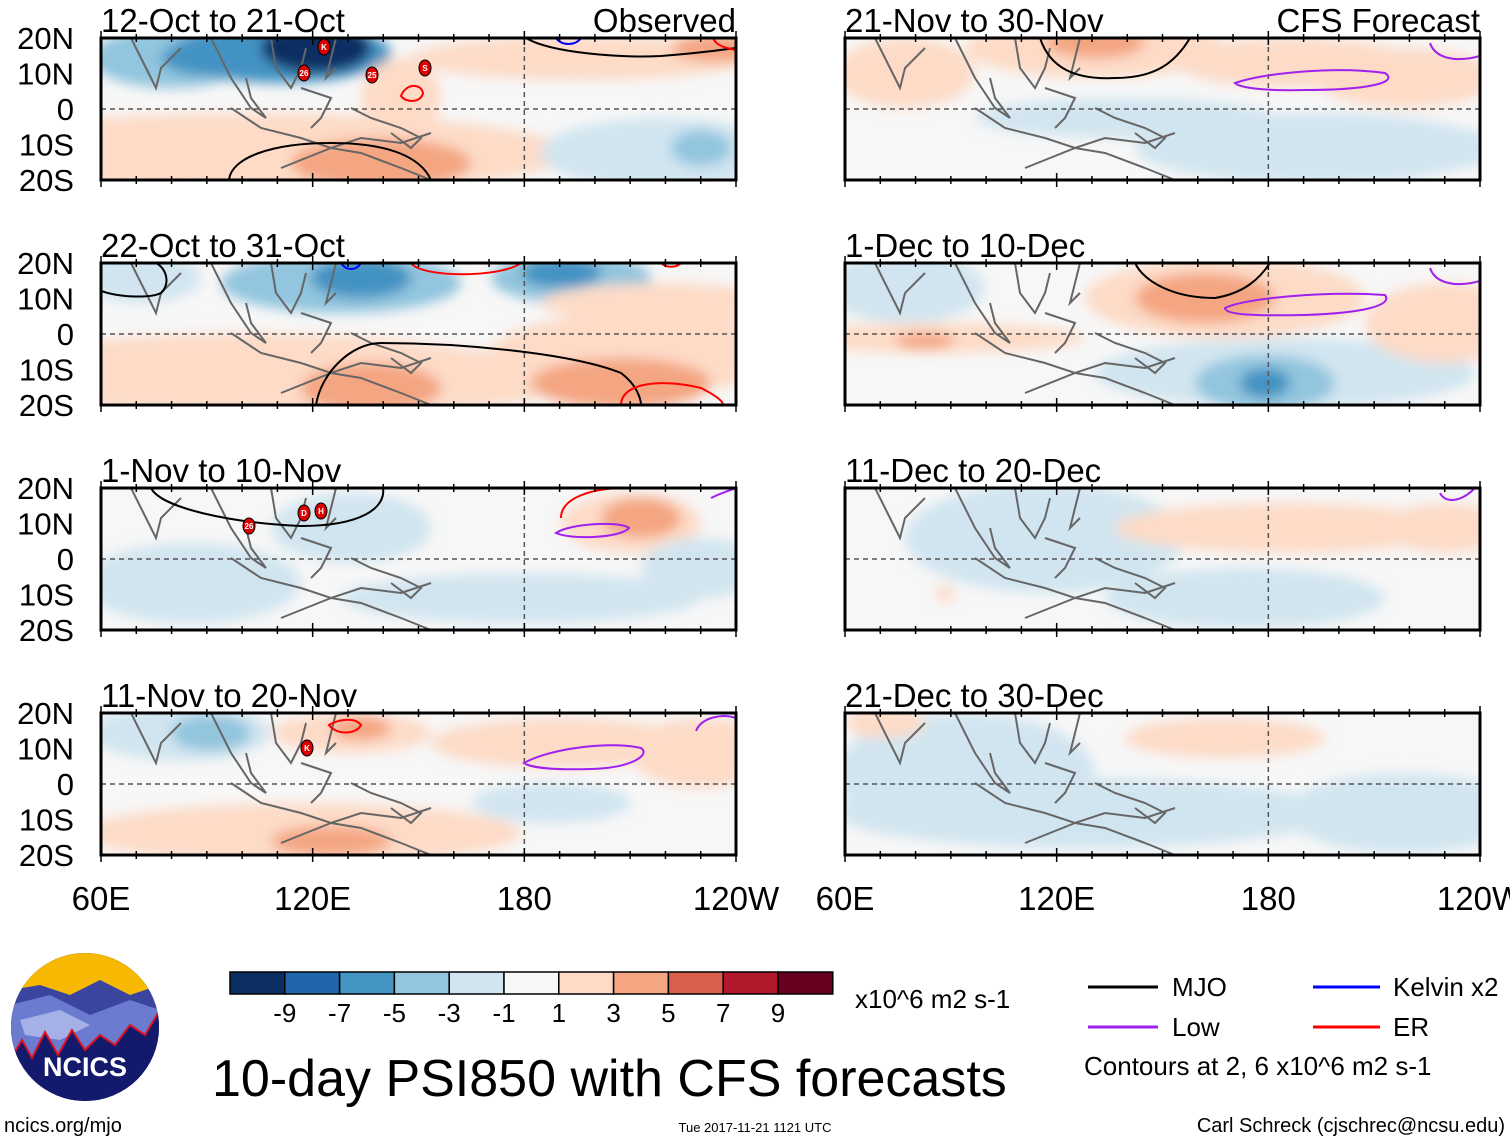 This screenshot has width=1510, height=1142. I want to click on colorbar-label: 9, so click(778, 1013).